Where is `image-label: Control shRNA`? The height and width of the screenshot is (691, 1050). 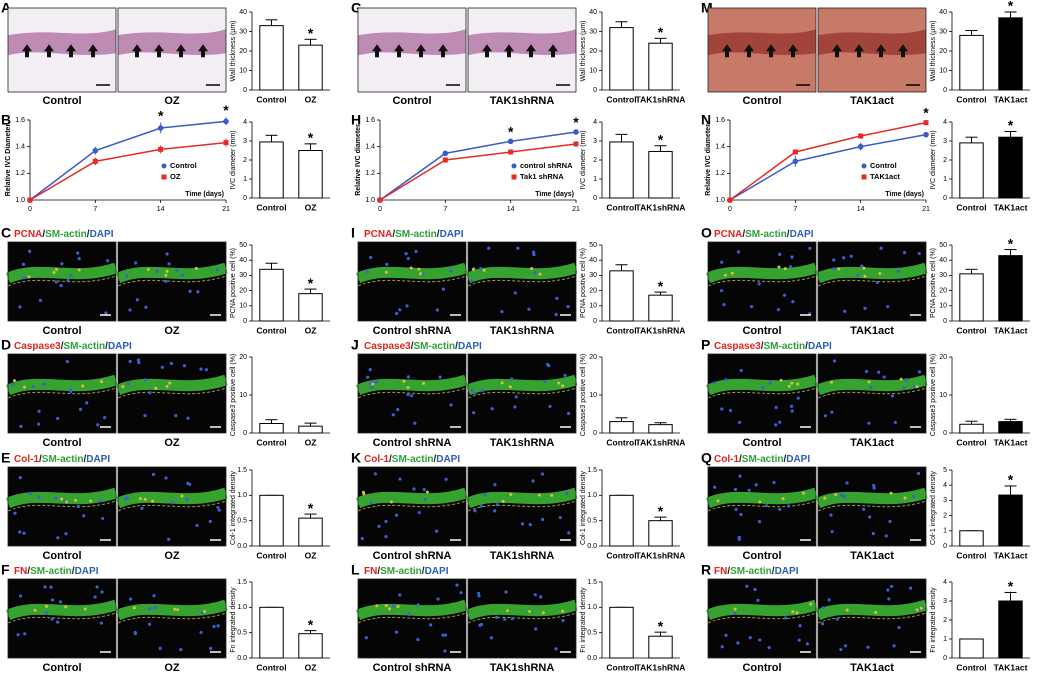
image-label: Control shRNA is located at coordinates (412, 331).